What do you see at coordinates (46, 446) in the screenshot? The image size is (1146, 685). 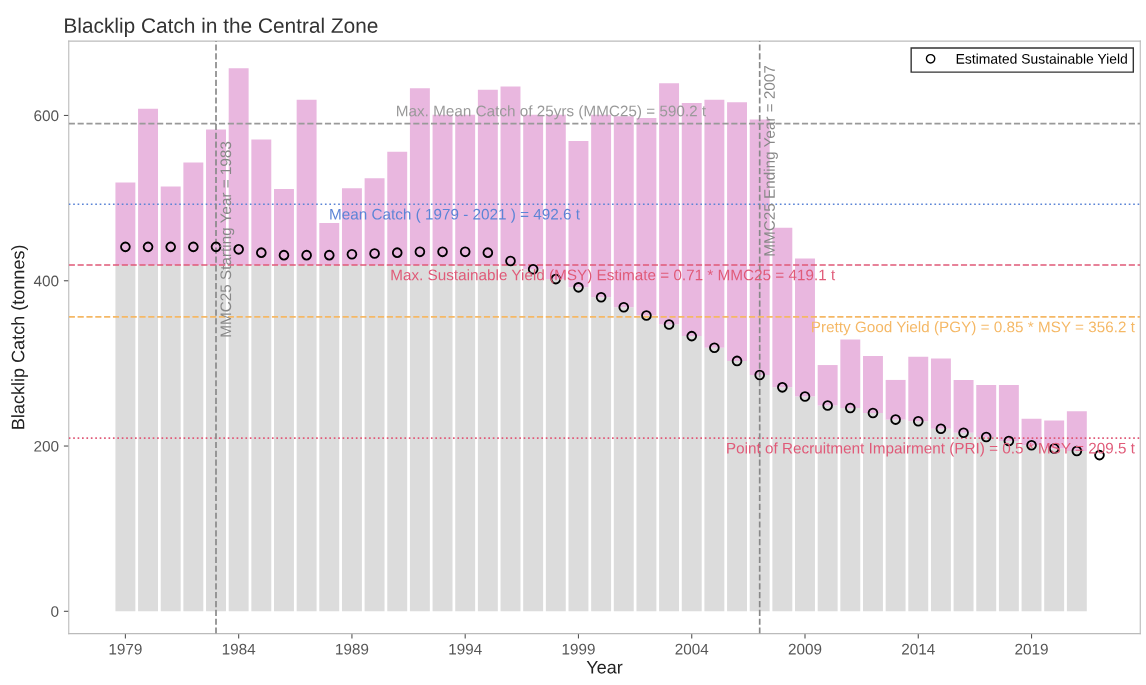 I see `y-tick-label: 200` at bounding box center [46, 446].